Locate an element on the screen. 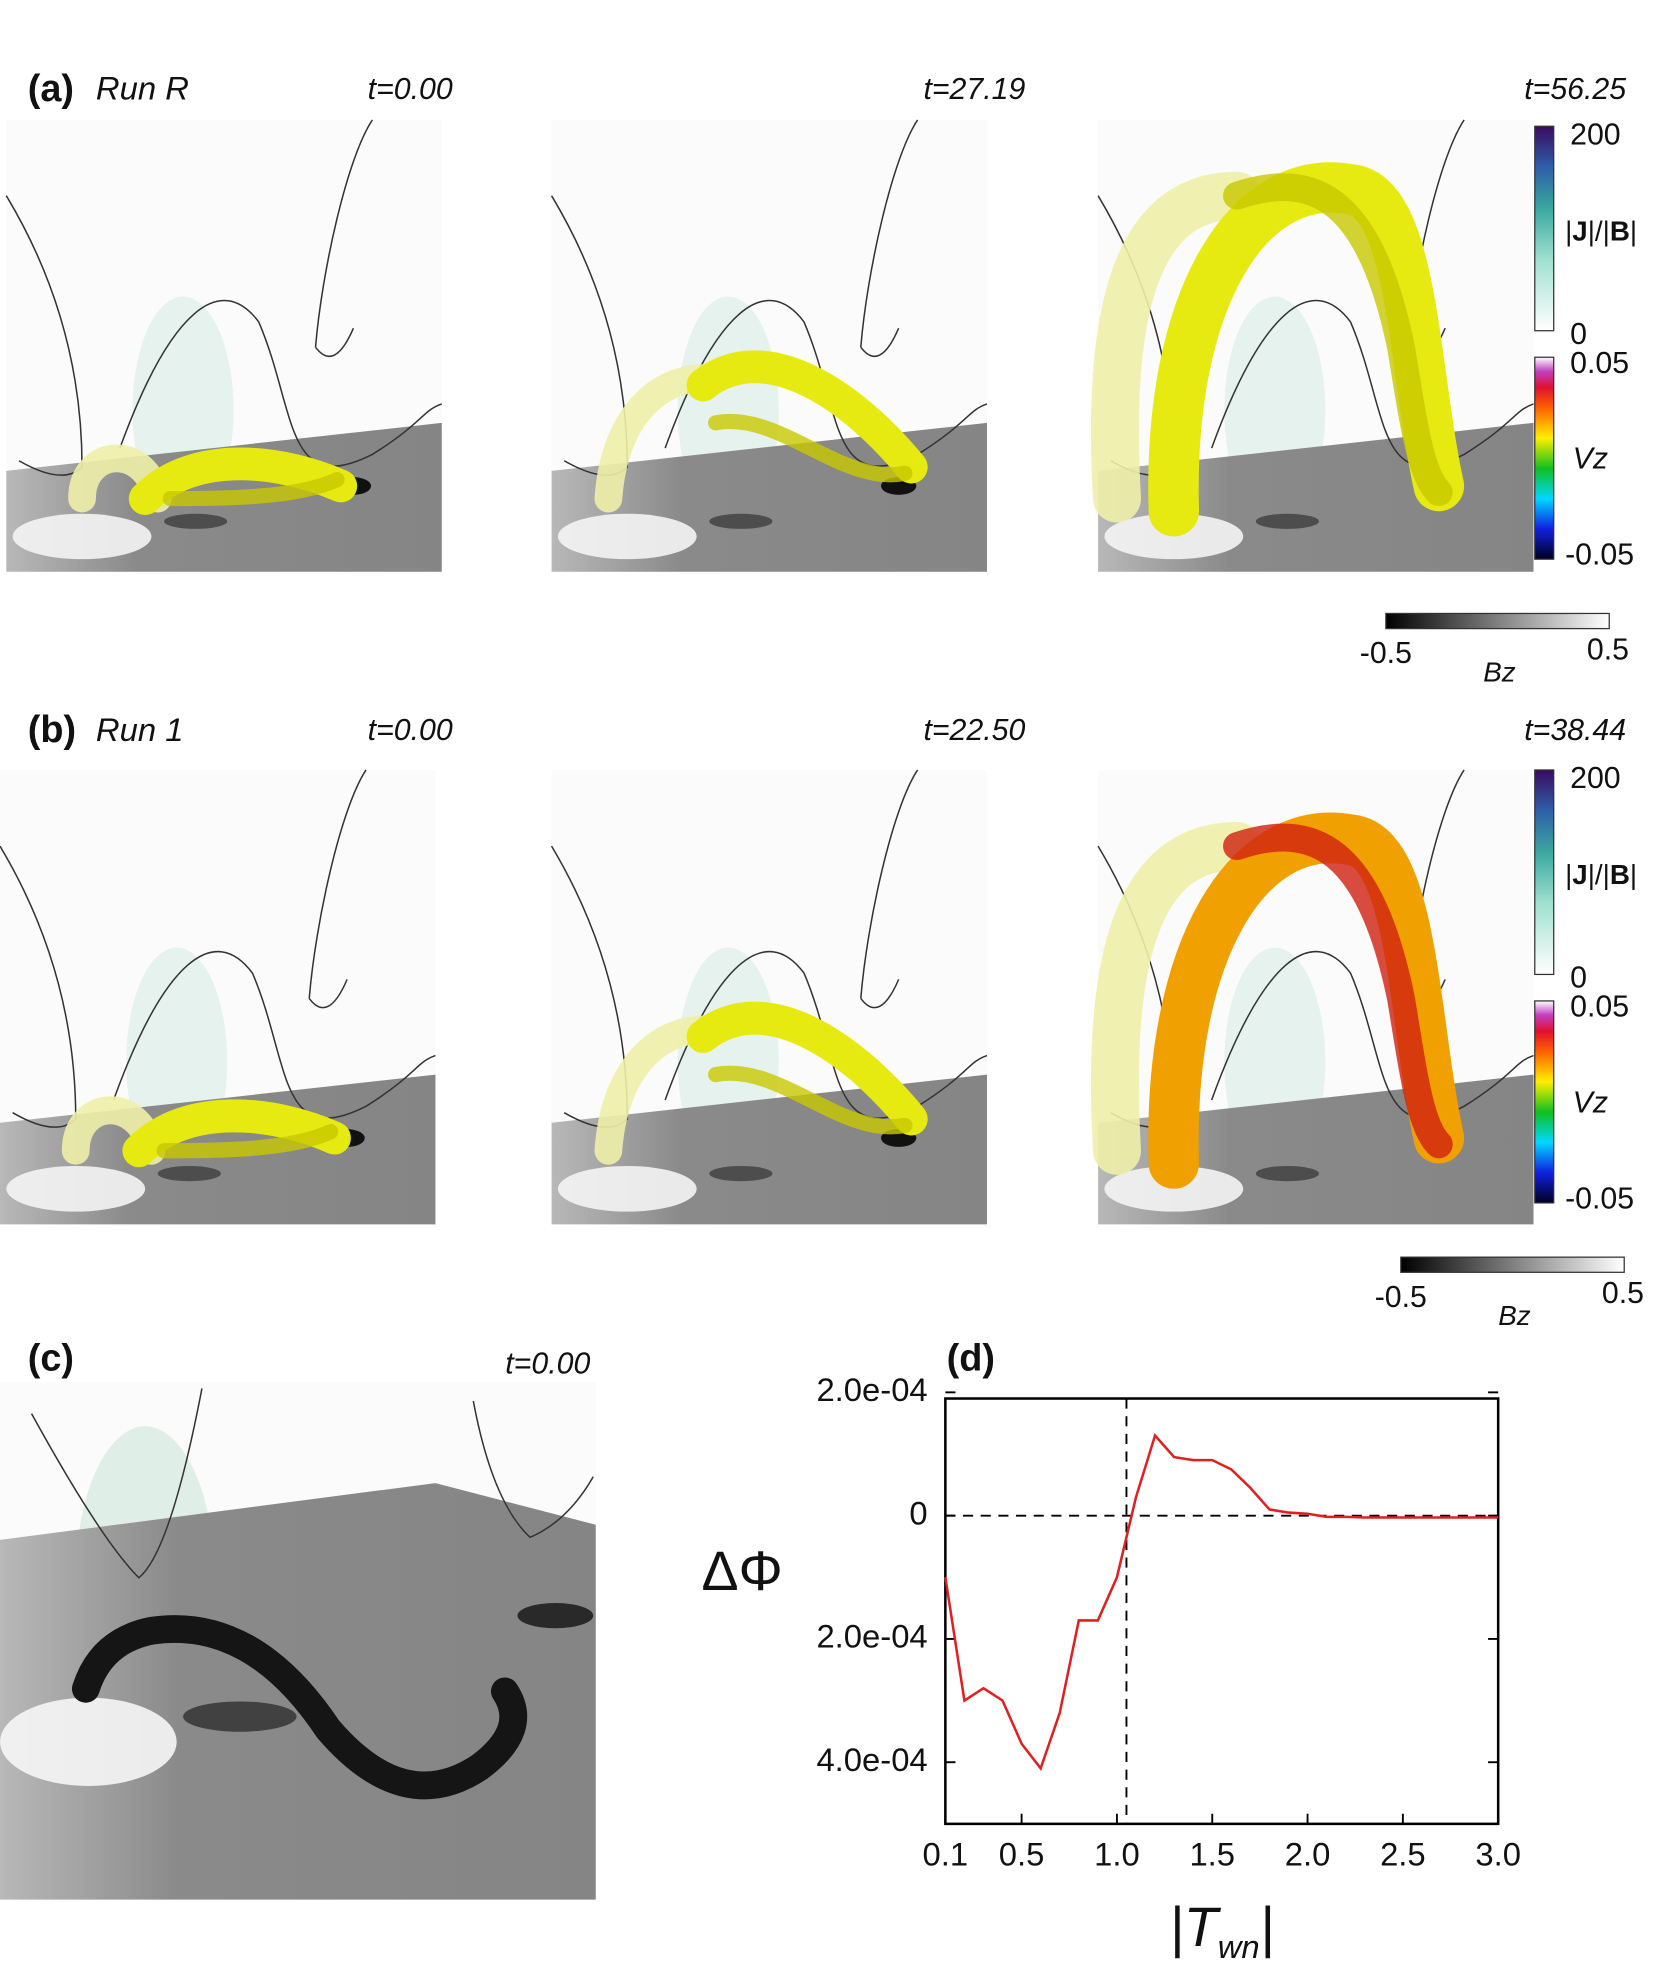 This screenshot has width=1661, height=1988. x-tick-label: 0.1 is located at coordinates (946, 1853).